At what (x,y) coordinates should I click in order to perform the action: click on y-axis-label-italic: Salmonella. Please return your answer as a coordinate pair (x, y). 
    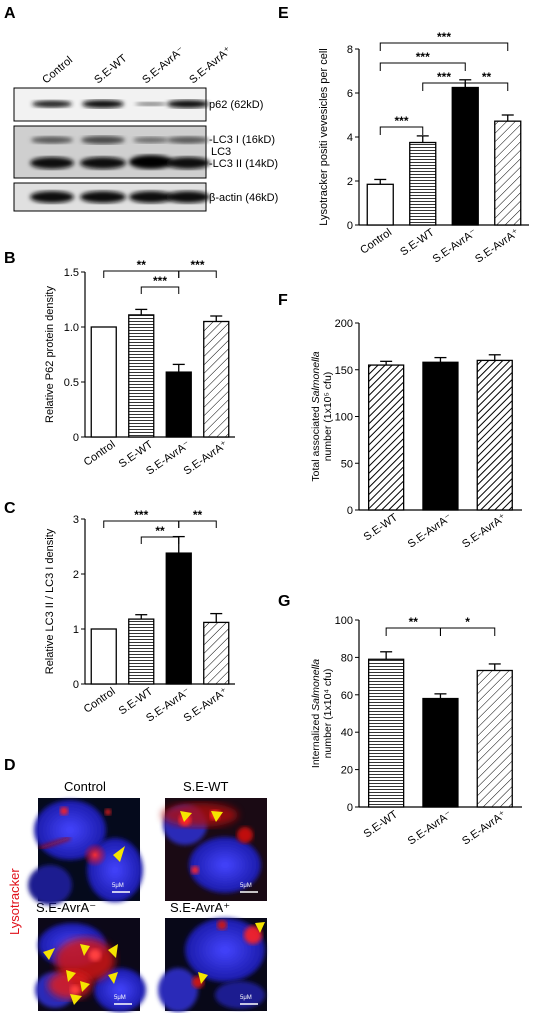
    Looking at the image, I should click on (316, 685).